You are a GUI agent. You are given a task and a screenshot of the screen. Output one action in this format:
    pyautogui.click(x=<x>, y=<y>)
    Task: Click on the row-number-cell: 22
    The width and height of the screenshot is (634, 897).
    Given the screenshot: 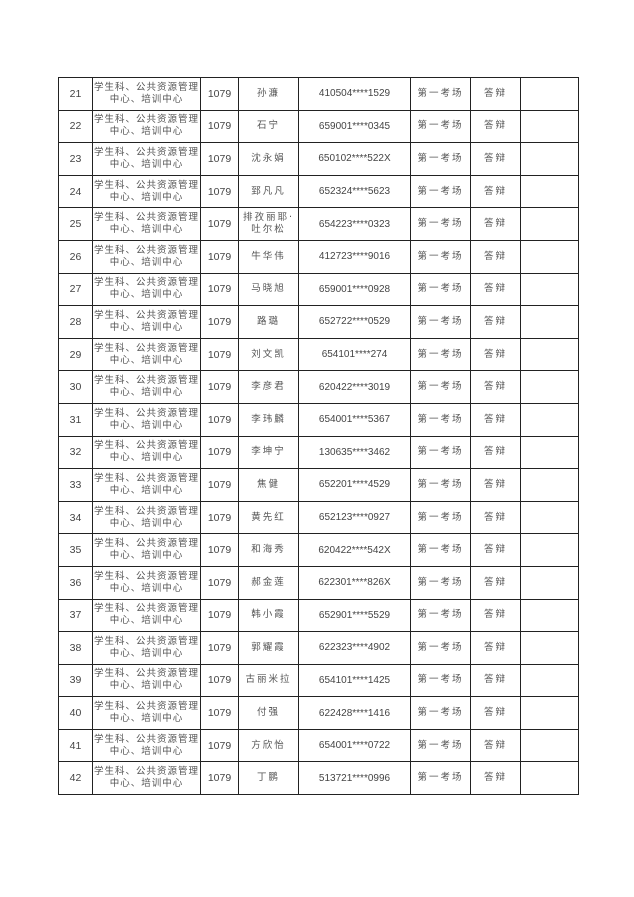 What is the action you would take?
    pyautogui.click(x=75, y=126)
    